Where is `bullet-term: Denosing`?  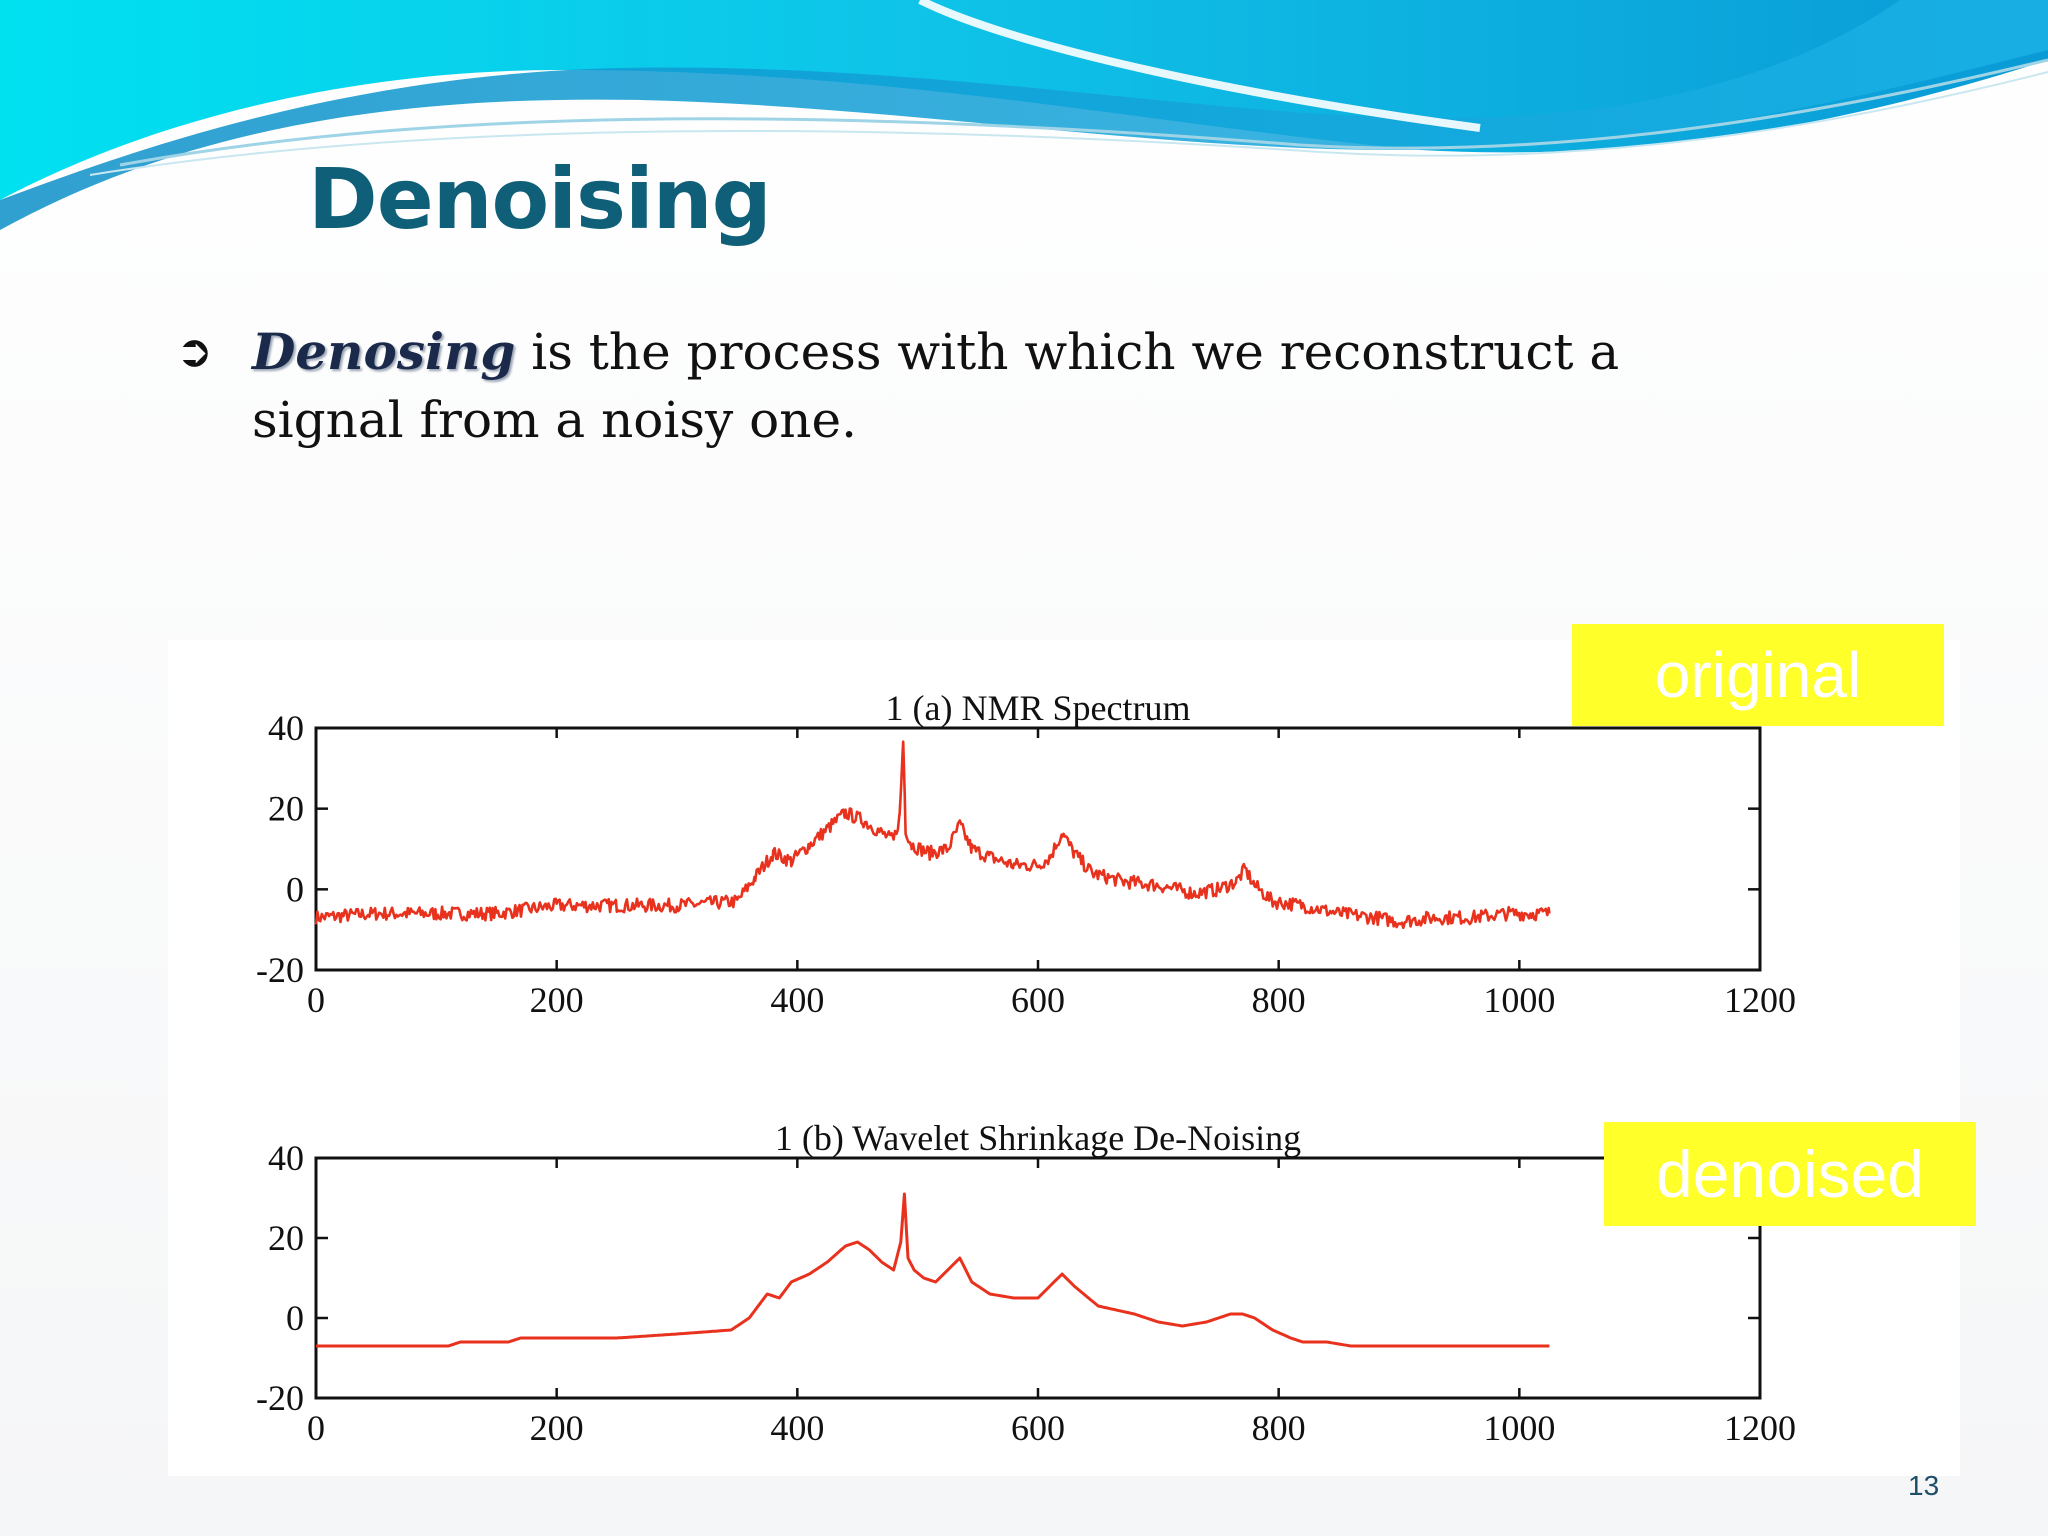 bullet-term: Denosing is located at coordinates (384, 351).